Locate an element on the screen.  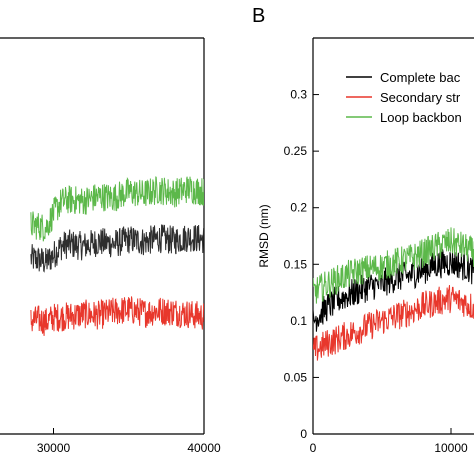
panel-a-x-ticks: 30000 40000 is located at coordinates (129, 441).